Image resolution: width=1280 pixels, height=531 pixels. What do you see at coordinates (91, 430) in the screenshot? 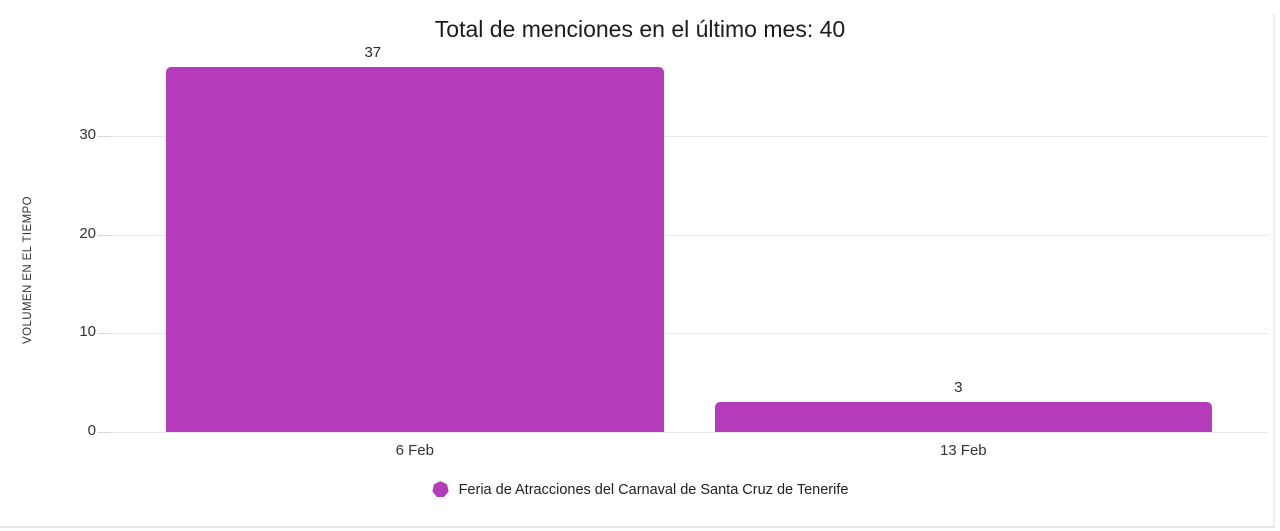
I see `y-tick-label-0: 0` at bounding box center [91, 430].